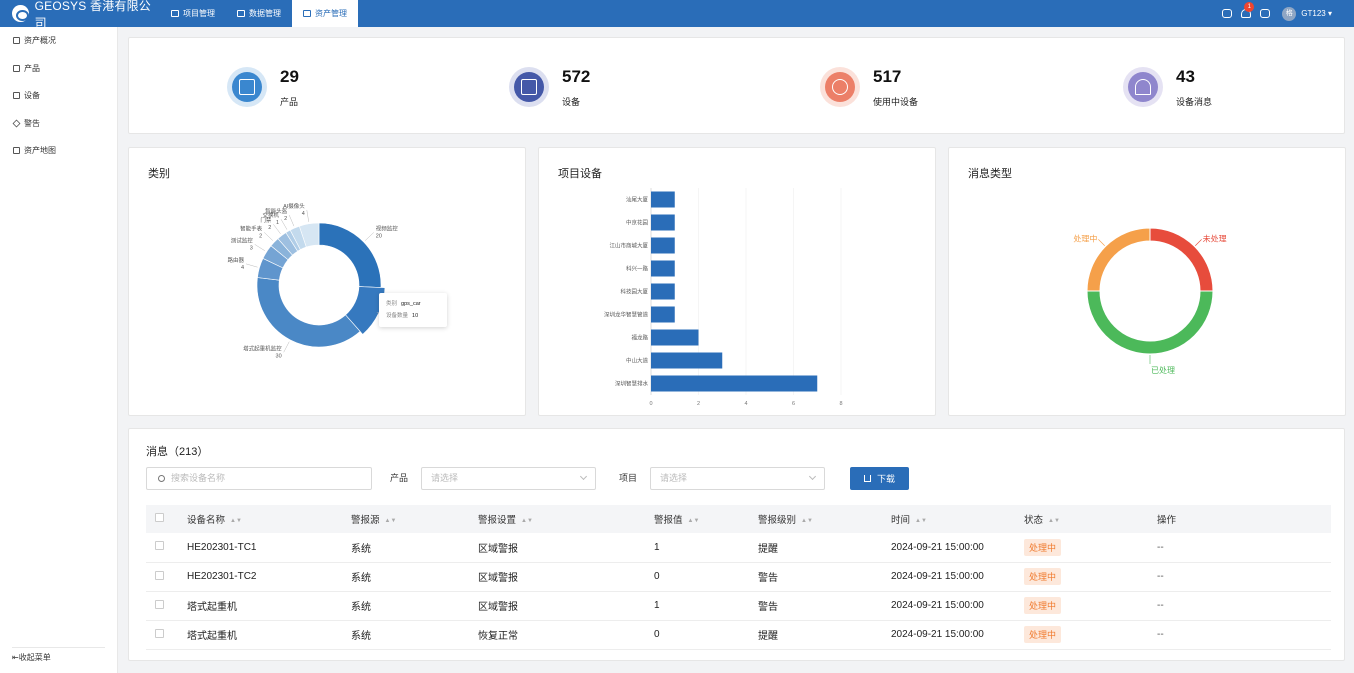 This screenshot has width=1354, height=673. I want to click on column-label: 警报源, so click(365, 520).